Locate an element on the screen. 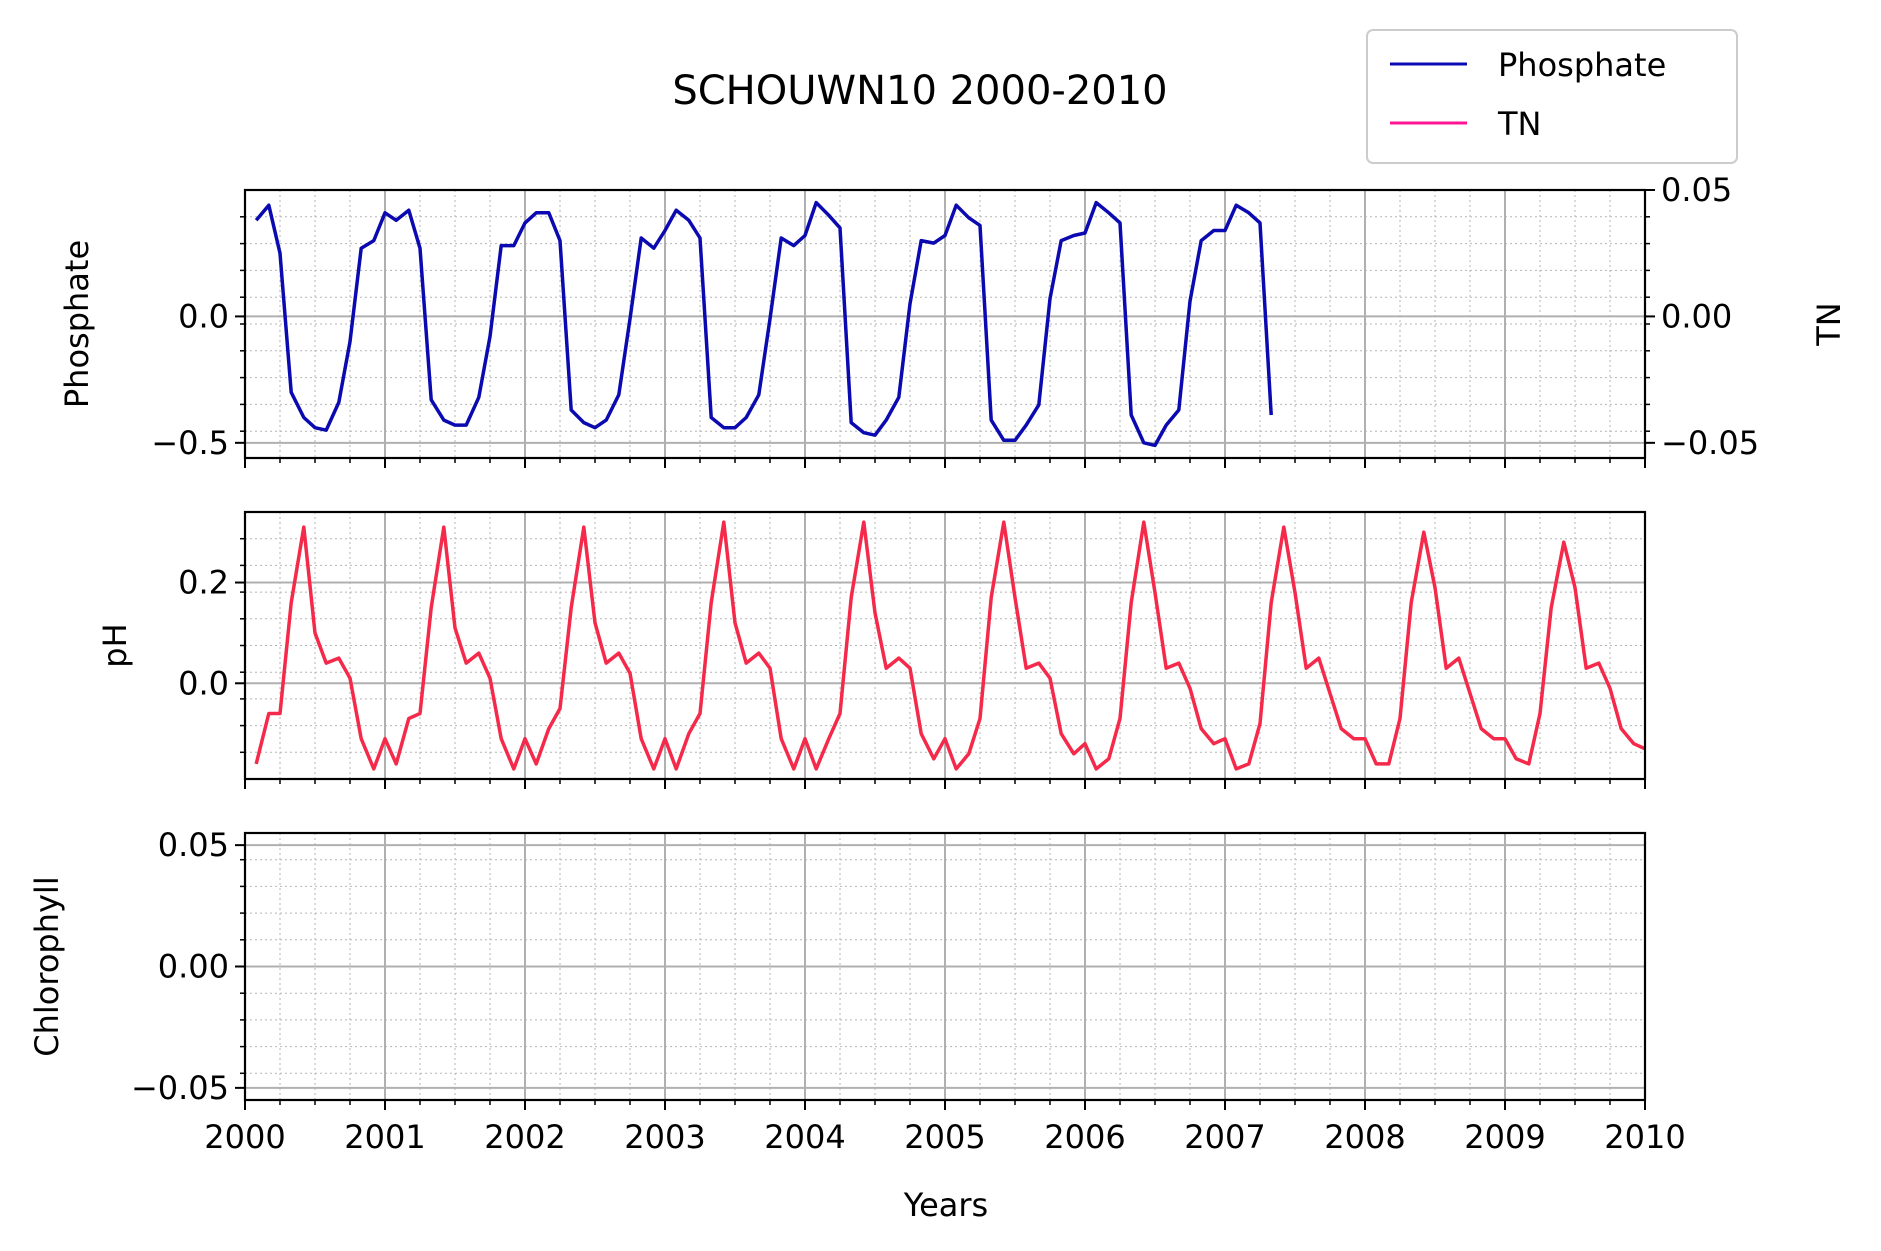 The width and height of the screenshot is (1881, 1251). x-tick-label: 2006 is located at coordinates (1084, 1137).